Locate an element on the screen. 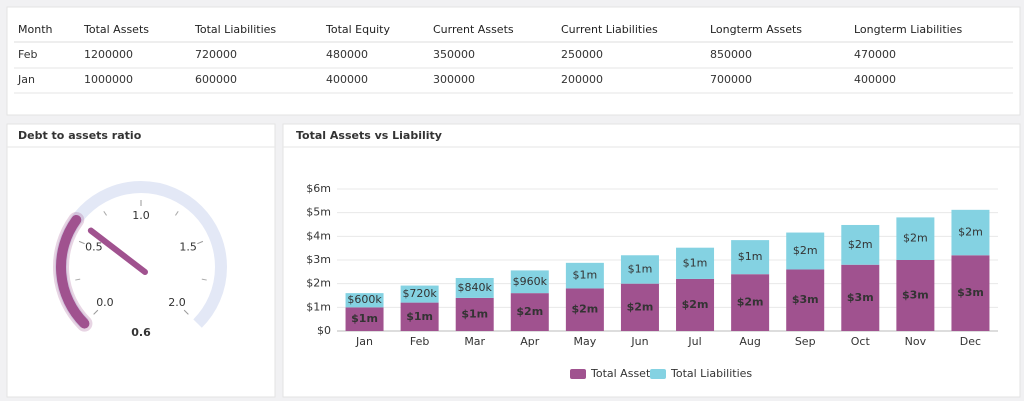 The image size is (1024, 401). table-cell: 480000 is located at coordinates (347, 54).